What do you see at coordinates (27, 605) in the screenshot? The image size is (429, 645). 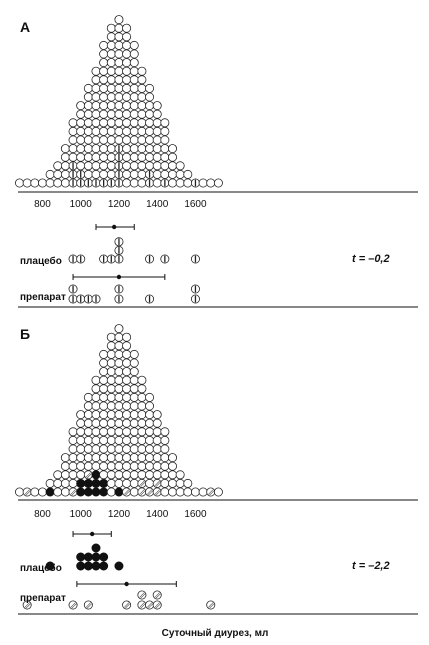 I see `sample-dot-mark` at bounding box center [27, 605].